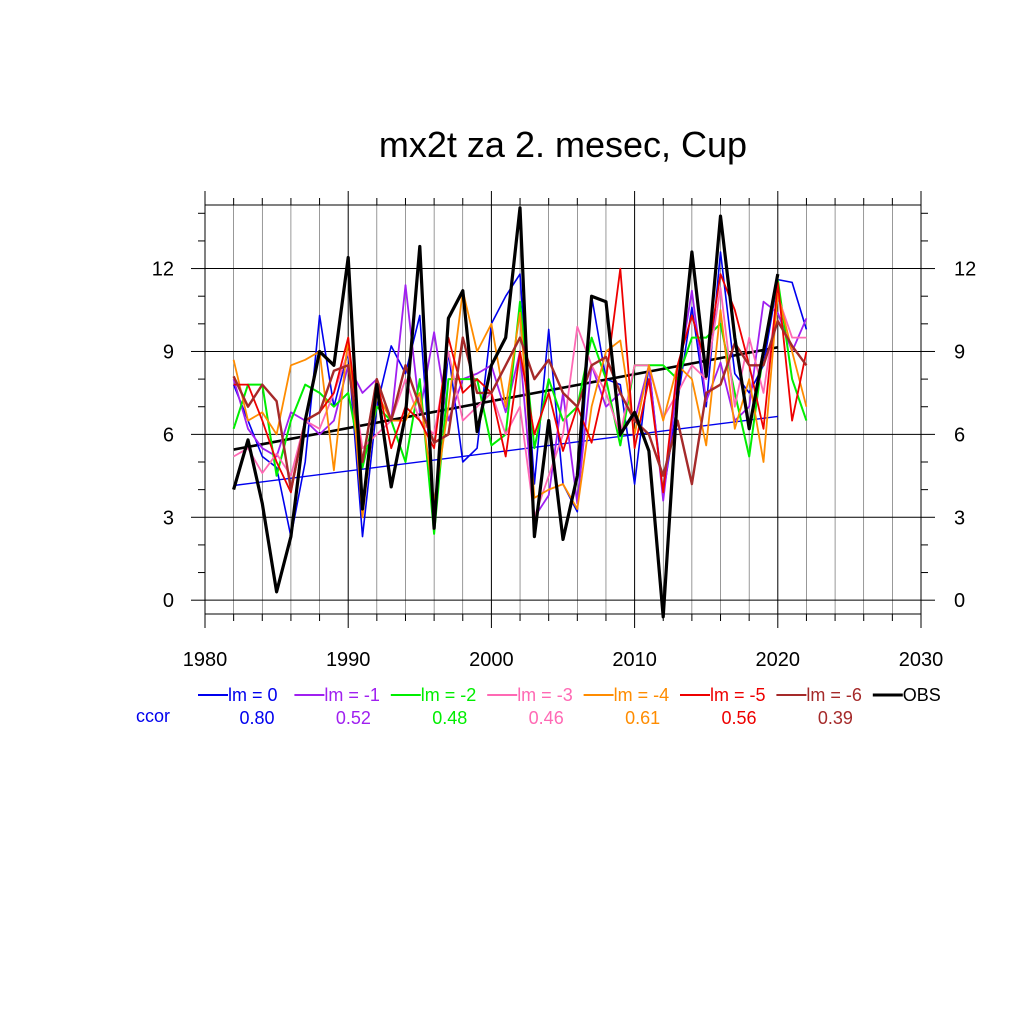  I want to click on legend-ccor-5: 0.56, so click(738, 718).